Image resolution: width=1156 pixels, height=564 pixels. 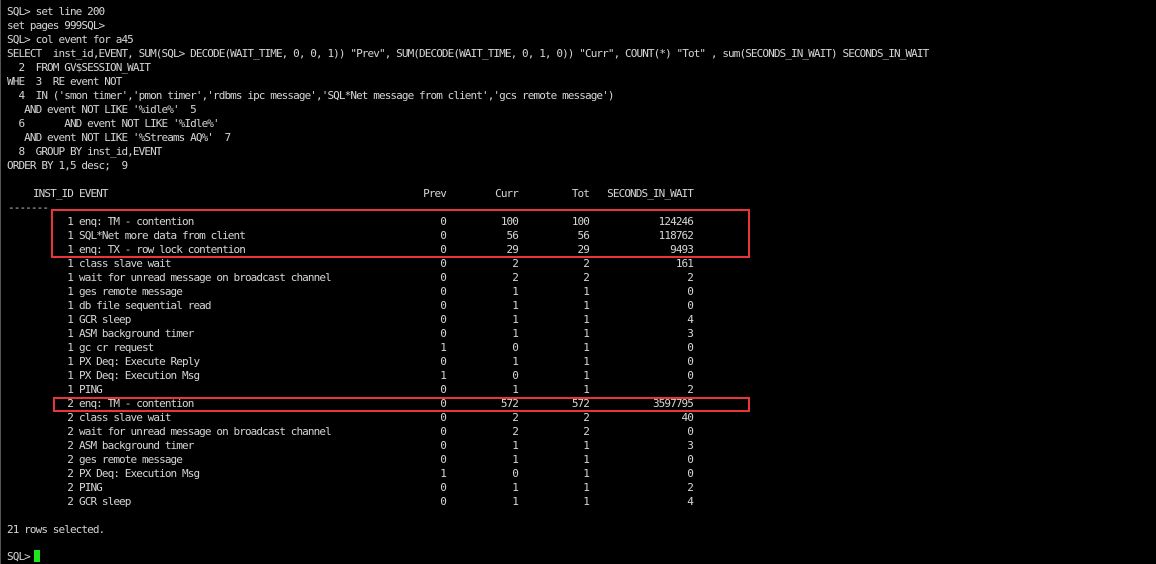 What do you see at coordinates (512, 235) in the screenshot?
I see `cell-curr: 56` at bounding box center [512, 235].